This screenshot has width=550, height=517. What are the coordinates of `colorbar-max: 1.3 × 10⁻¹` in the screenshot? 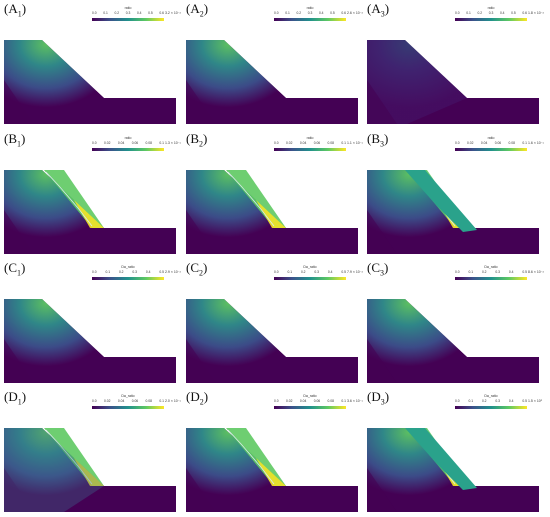 It's located at (173, 142).